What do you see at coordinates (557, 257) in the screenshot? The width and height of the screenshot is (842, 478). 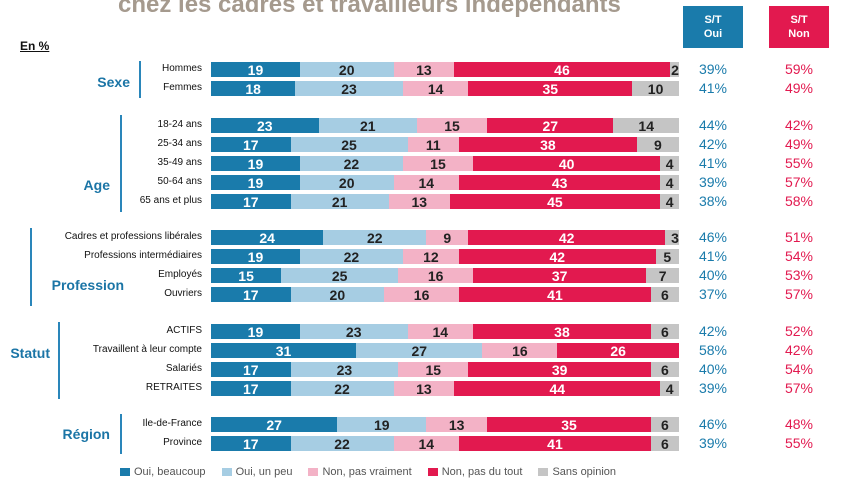 I see `bar-segment: 42` at bounding box center [557, 257].